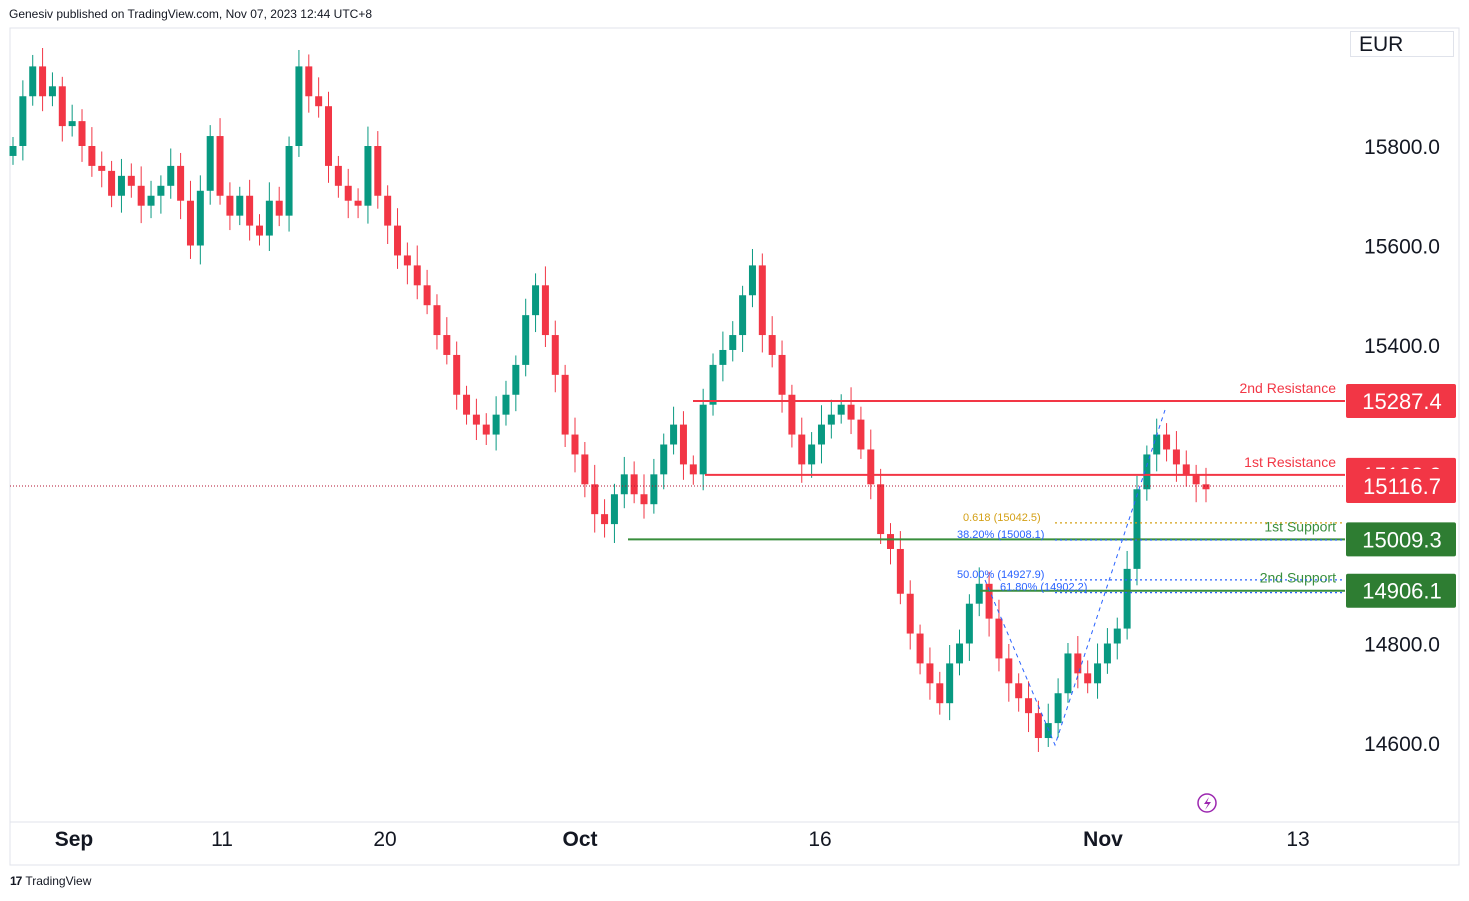 The width and height of the screenshot is (1469, 901). I want to click on price-tag-label: 15116.7, so click(1402, 486).